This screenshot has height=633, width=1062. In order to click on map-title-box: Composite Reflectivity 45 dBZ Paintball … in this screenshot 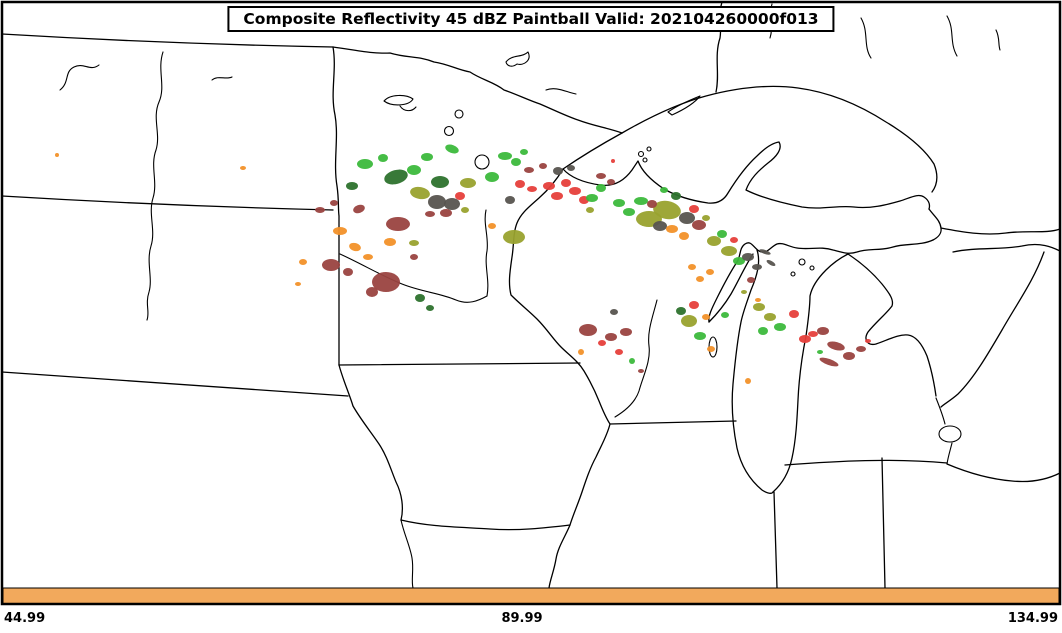, I will do `click(531, 19)`.